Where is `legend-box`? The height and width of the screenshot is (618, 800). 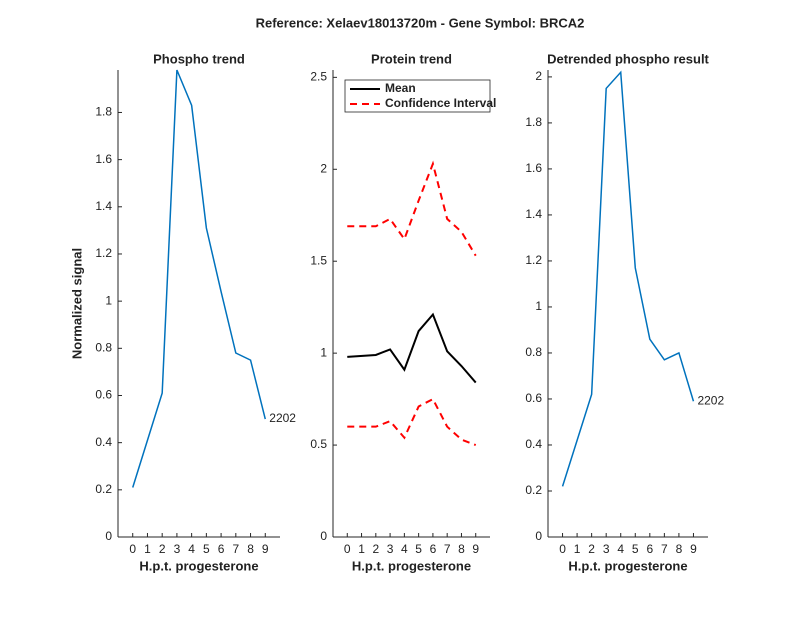
legend-box is located at coordinates (417, 96).